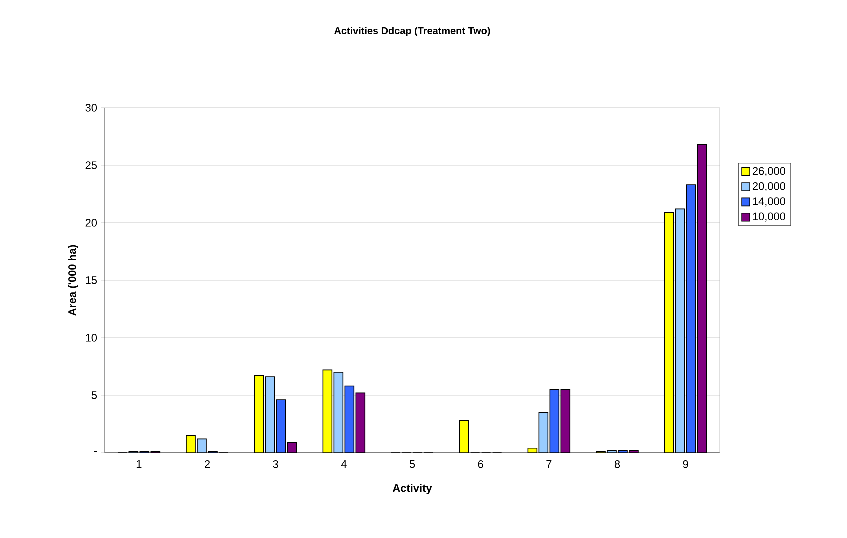 The image size is (847, 538). I want to click on x-tick-label: 8, so click(617, 464).